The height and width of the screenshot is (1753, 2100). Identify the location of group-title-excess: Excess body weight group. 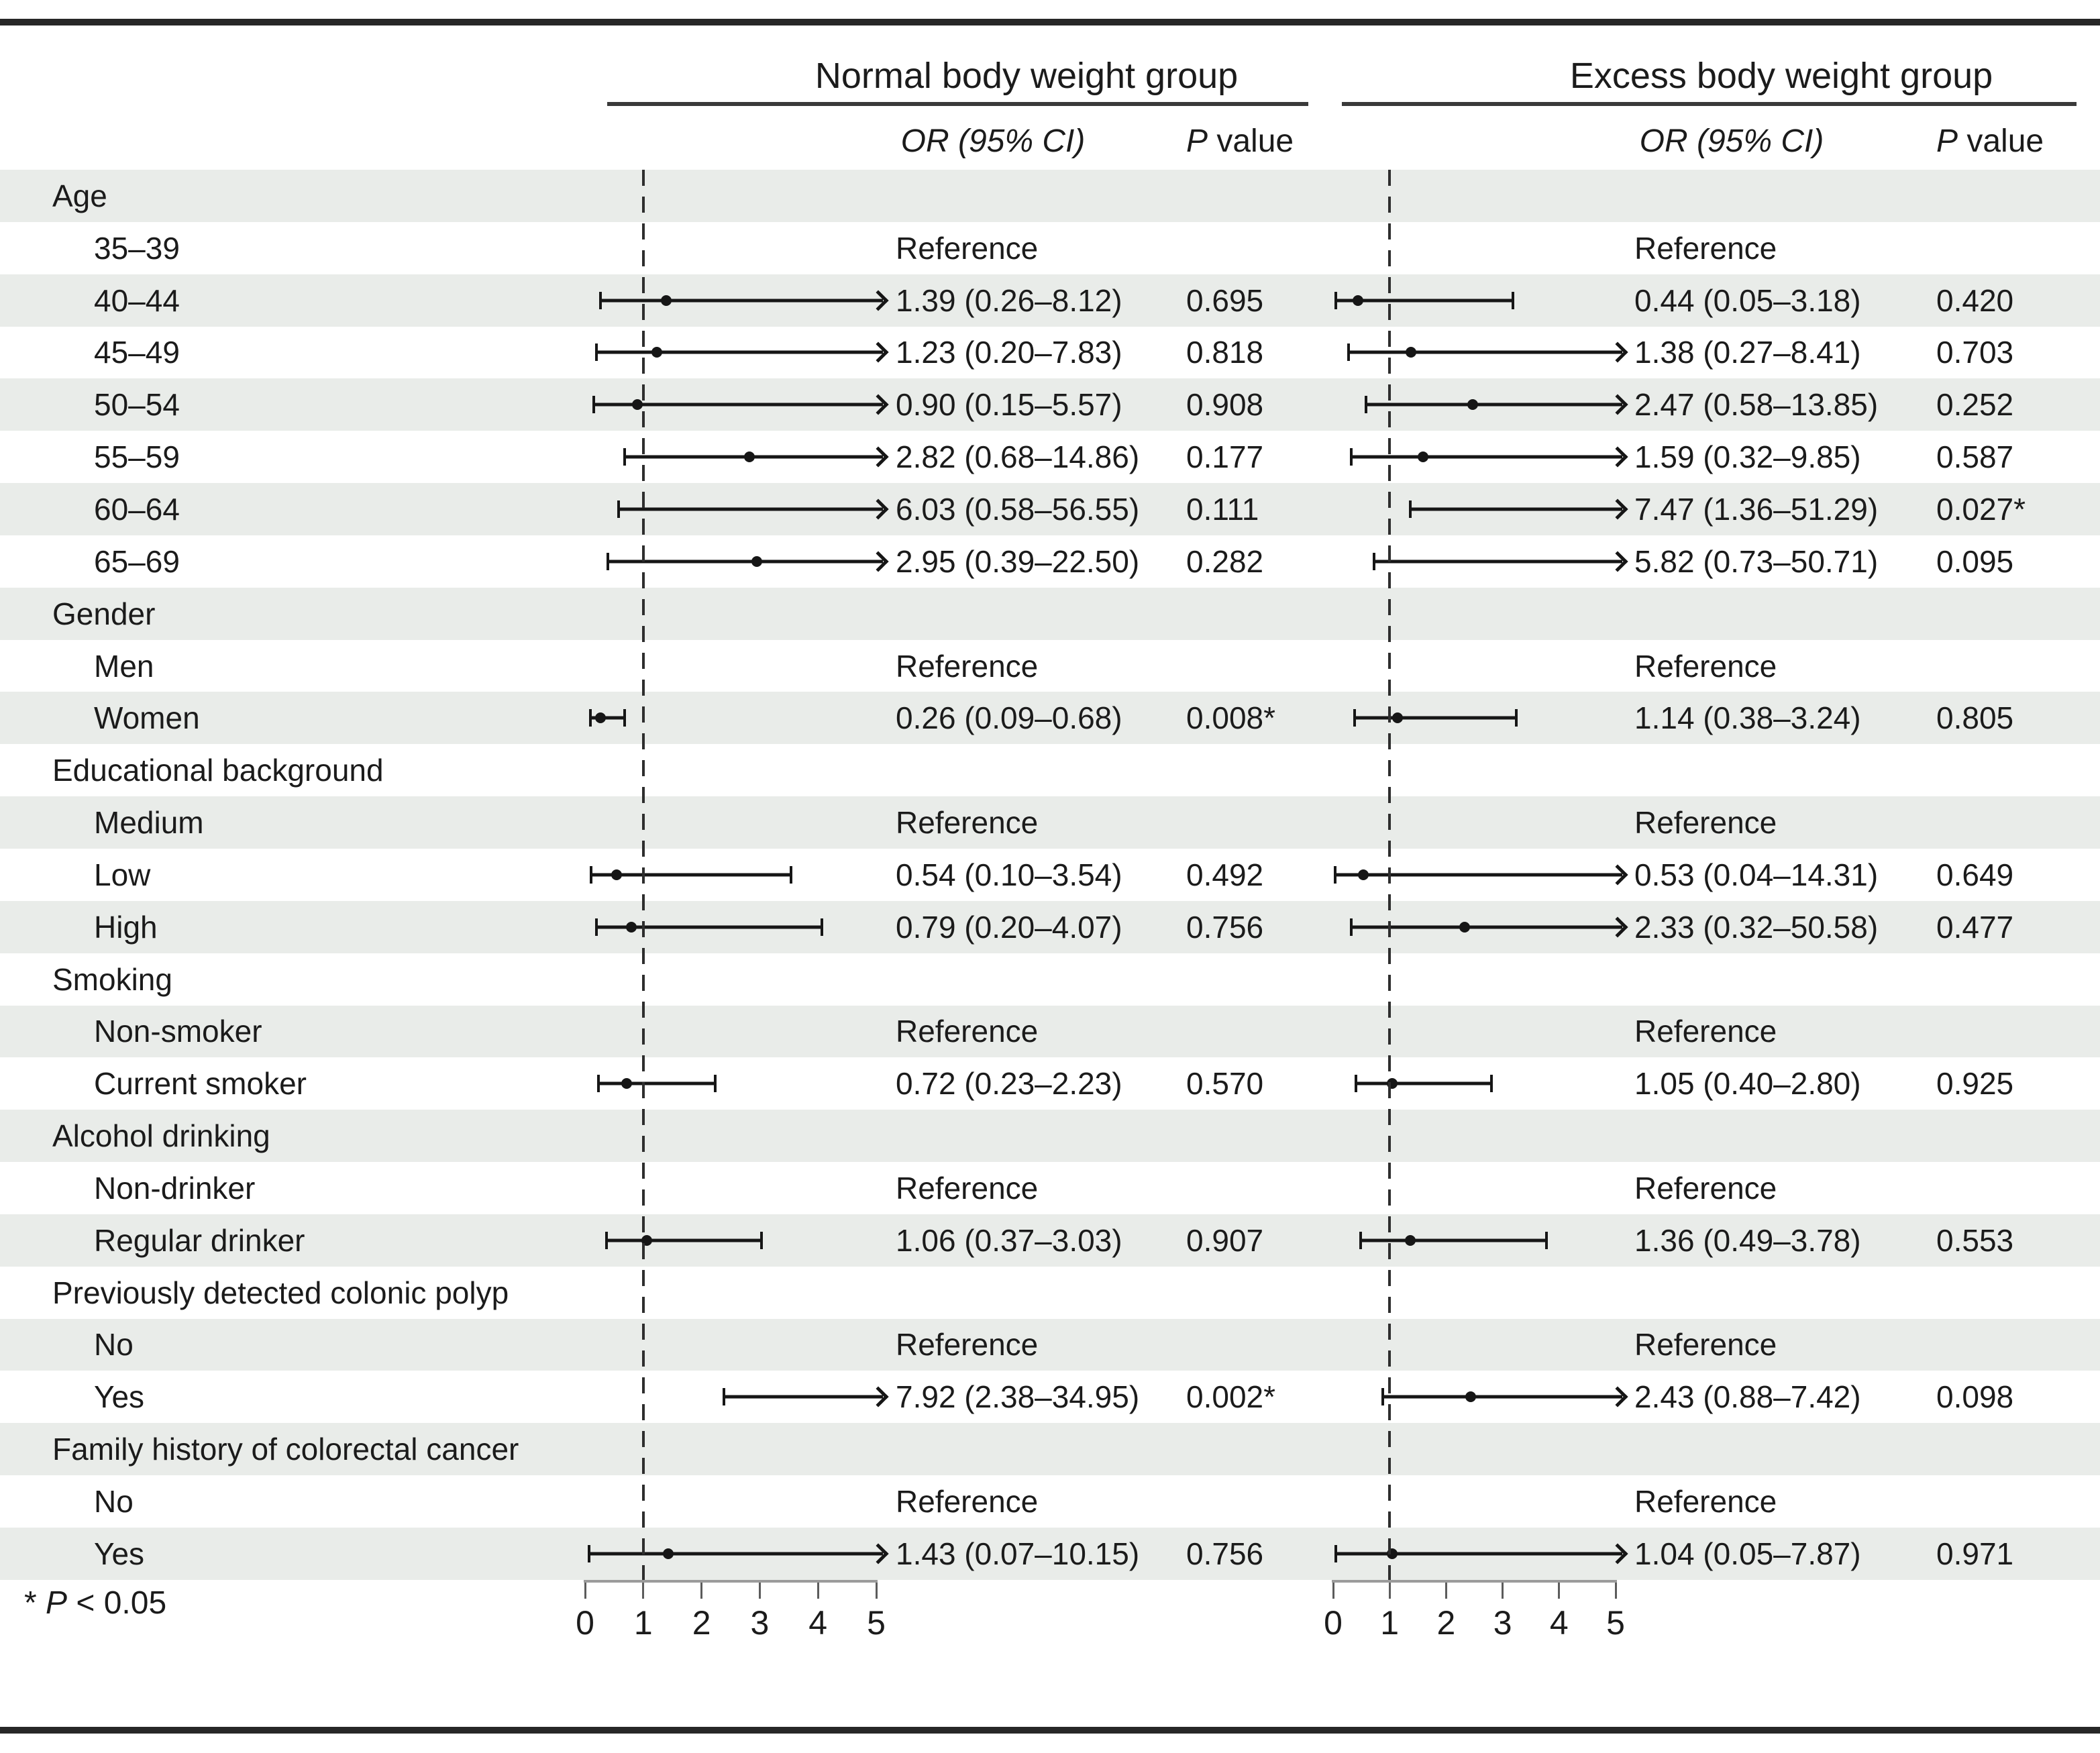
(1781, 76).